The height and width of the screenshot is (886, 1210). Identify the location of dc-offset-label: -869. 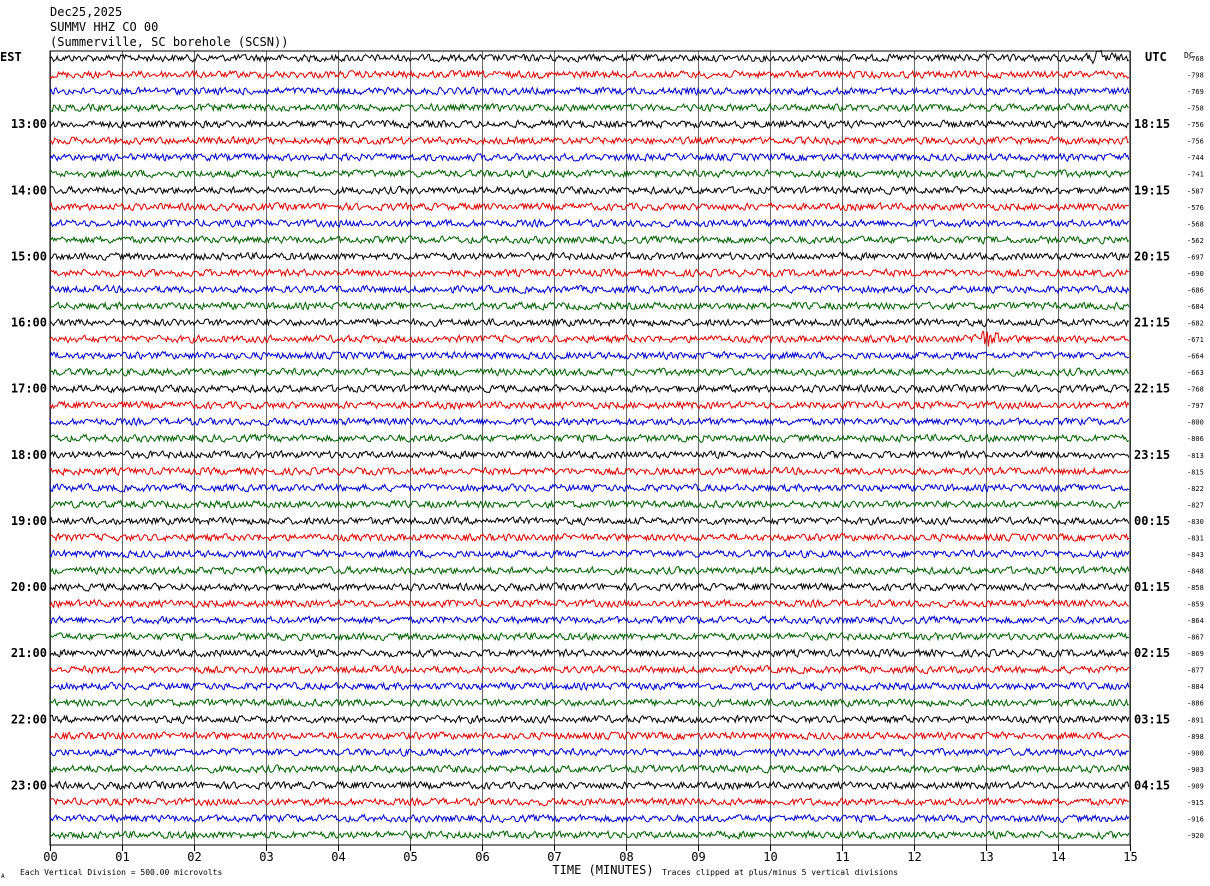
(1195, 654).